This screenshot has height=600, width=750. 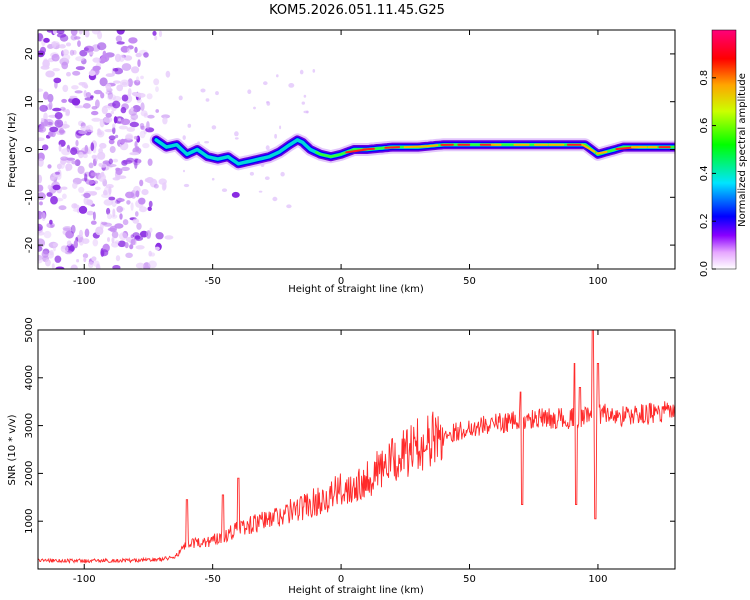 What do you see at coordinates (29, 520) in the screenshot?
I see `snr-ytick-label: 1000` at bounding box center [29, 520].